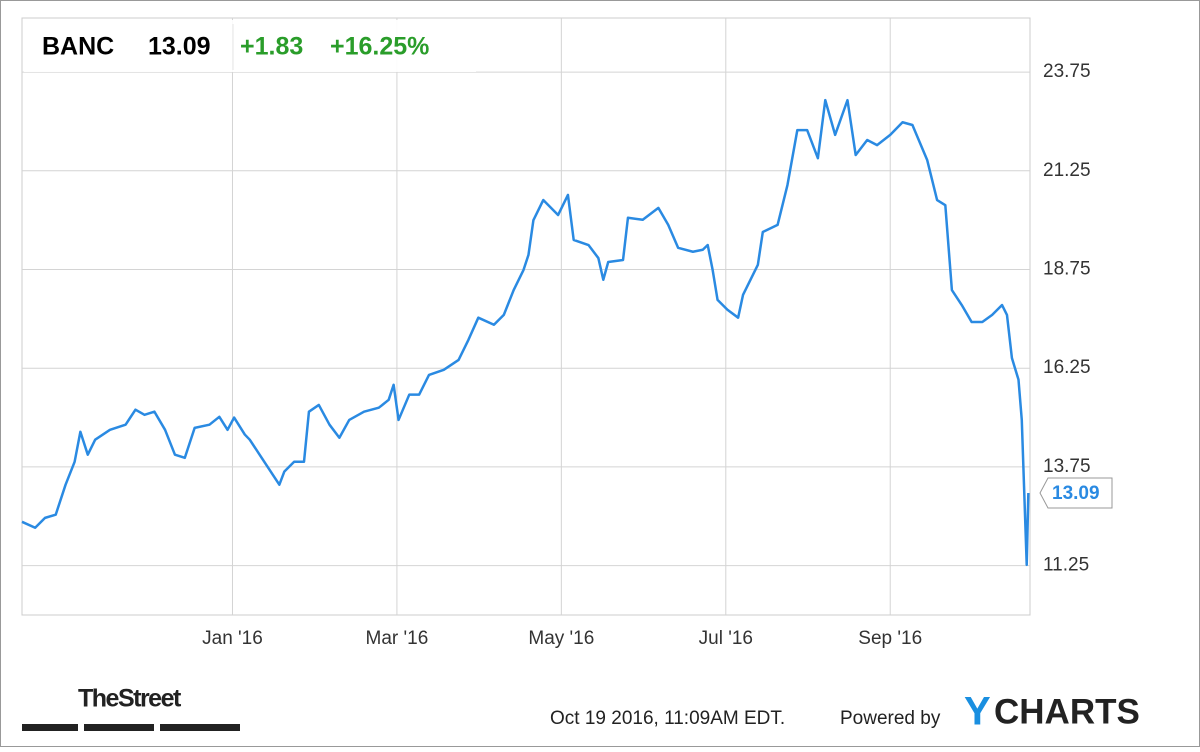 The height and width of the screenshot is (752, 1200). I want to click on timestamp: Oct 19 2016, 11:09AM EDT., so click(667, 718).